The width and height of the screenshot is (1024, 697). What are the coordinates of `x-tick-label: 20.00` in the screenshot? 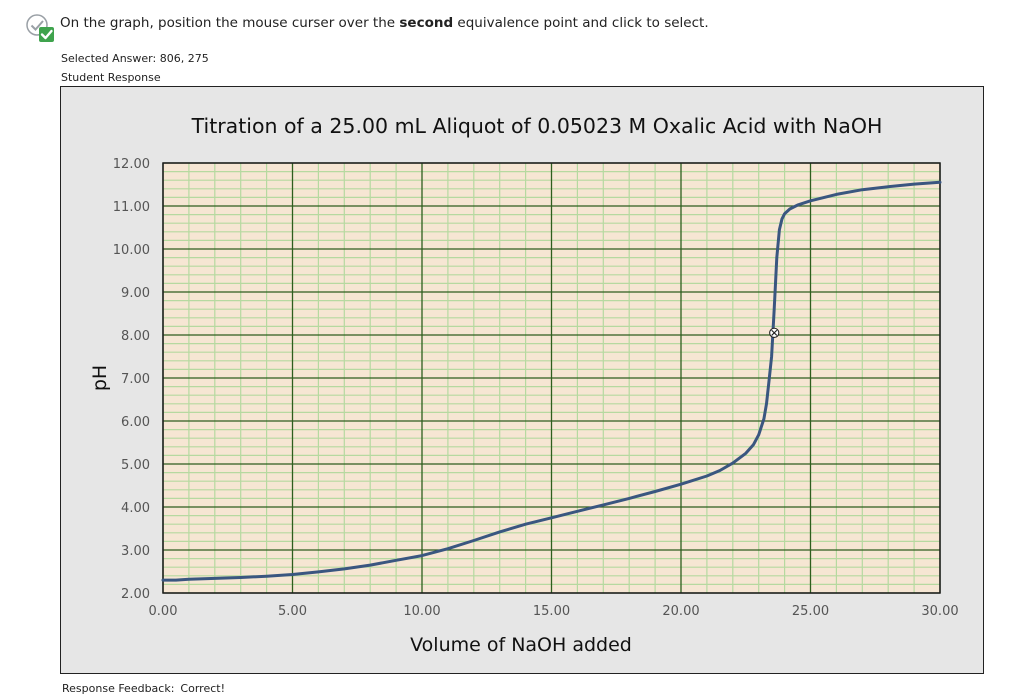 It's located at (680, 611).